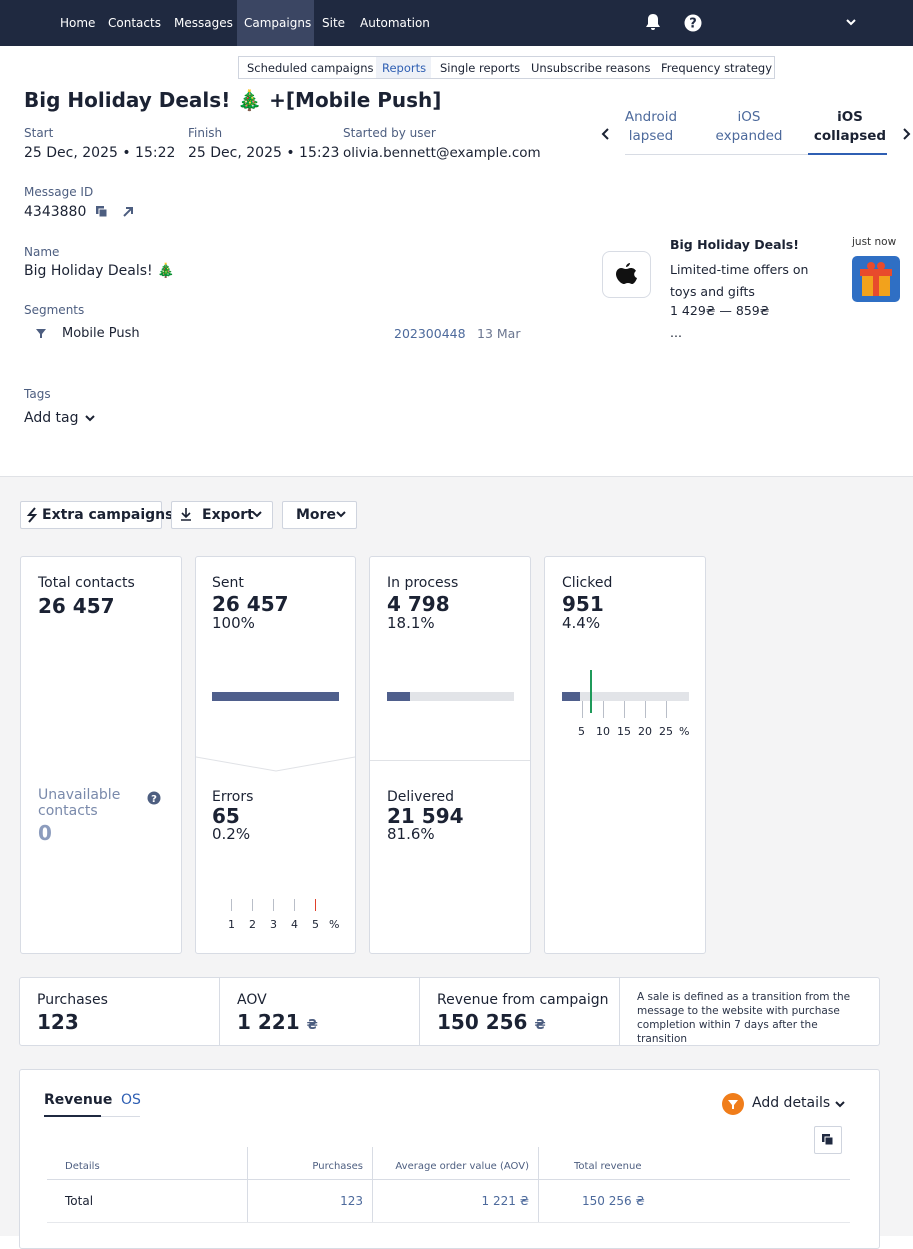  I want to click on preview-tab: iOS expanded, so click(749, 126).